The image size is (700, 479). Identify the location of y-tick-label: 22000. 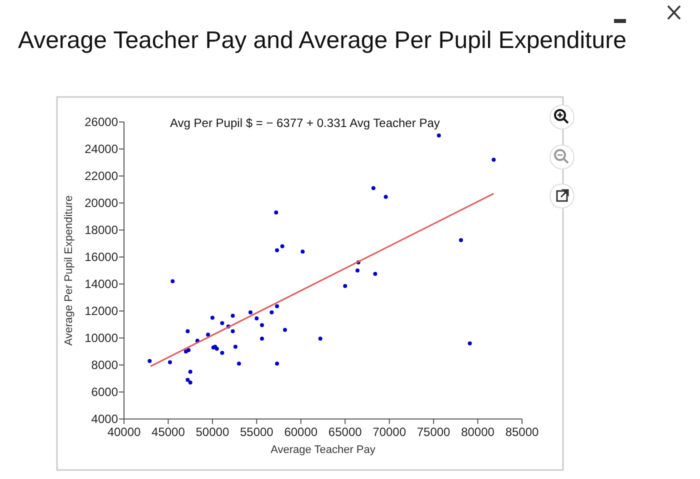
(101, 176).